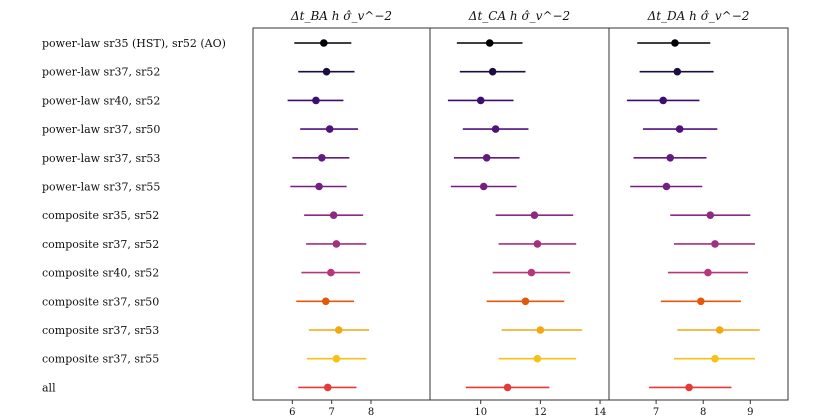 This screenshot has height=420, width=830. What do you see at coordinates (292, 412) in the screenshot?
I see `x-tick-label: 6` at bounding box center [292, 412].